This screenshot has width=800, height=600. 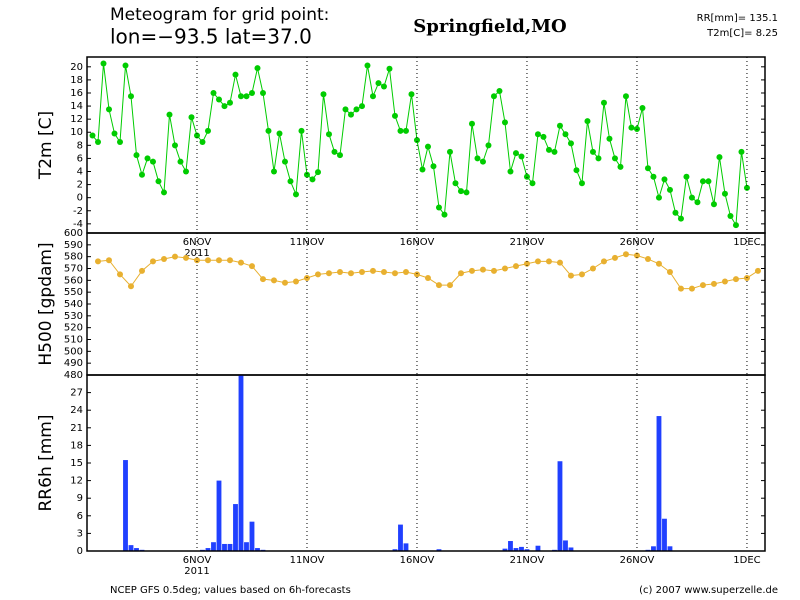 I want to click on y-tick-label: -4, so click(x=78, y=224).